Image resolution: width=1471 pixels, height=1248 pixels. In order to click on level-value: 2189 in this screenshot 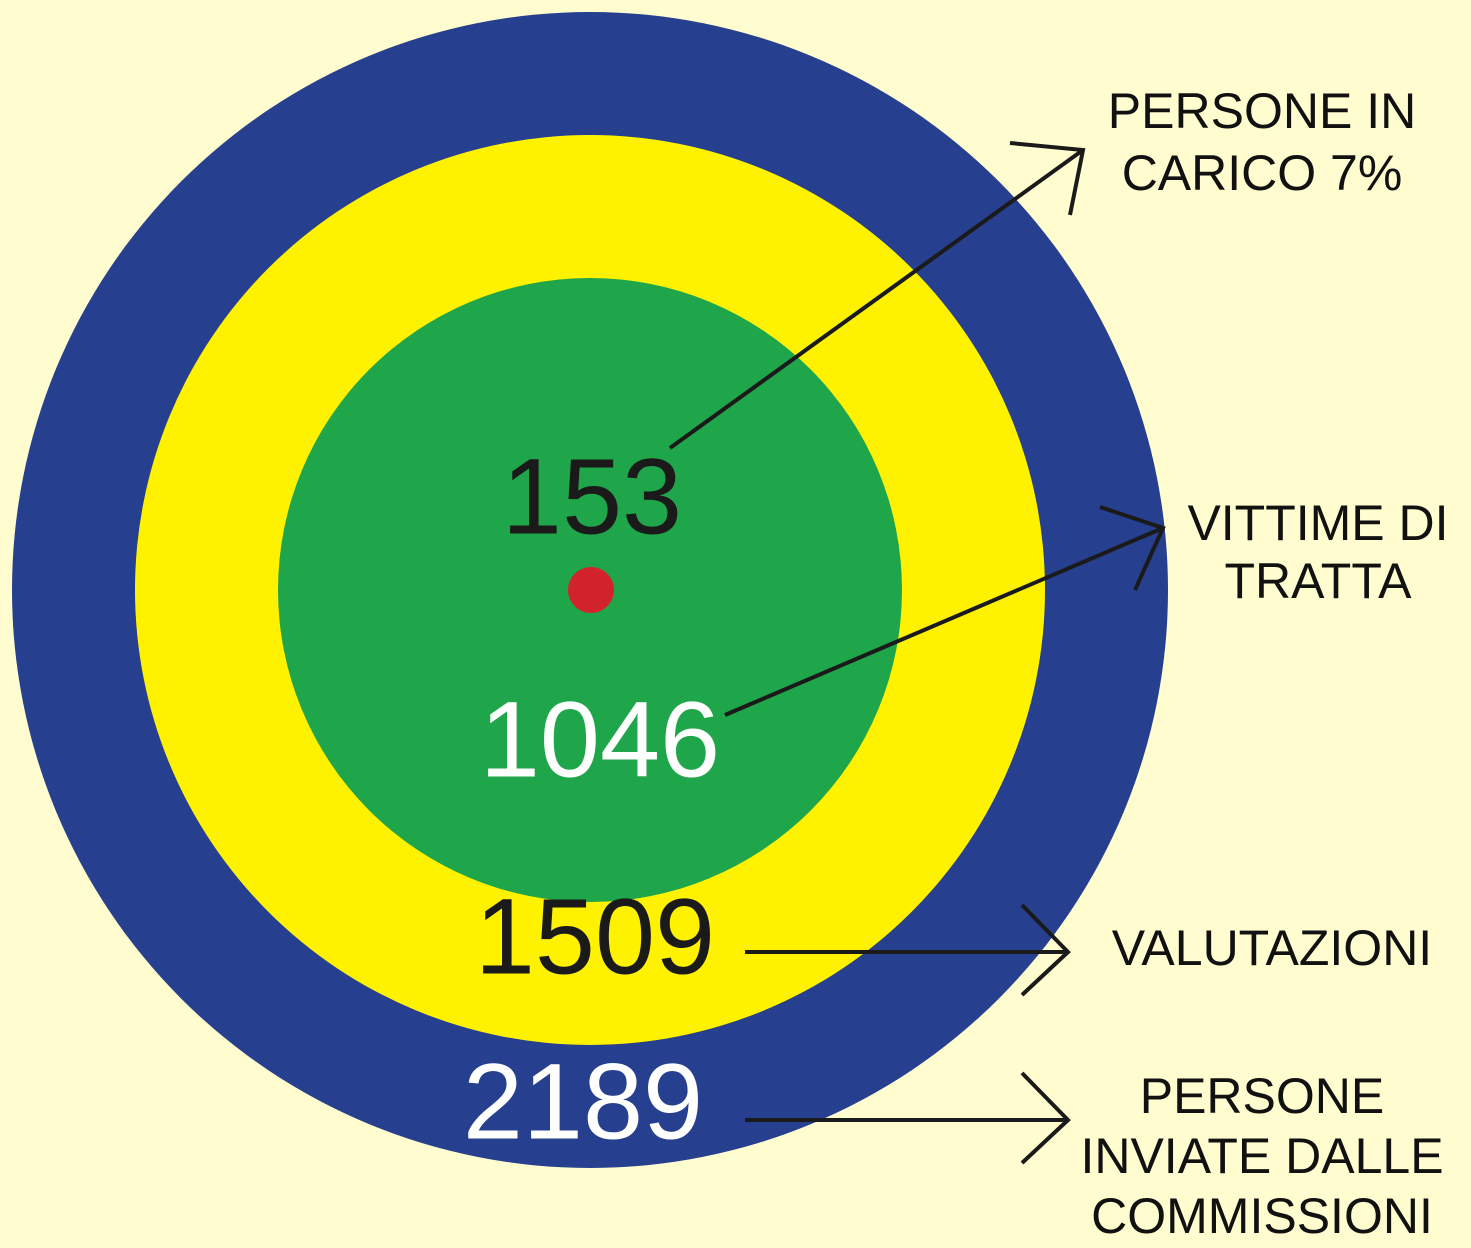, I will do `click(583, 1101)`.